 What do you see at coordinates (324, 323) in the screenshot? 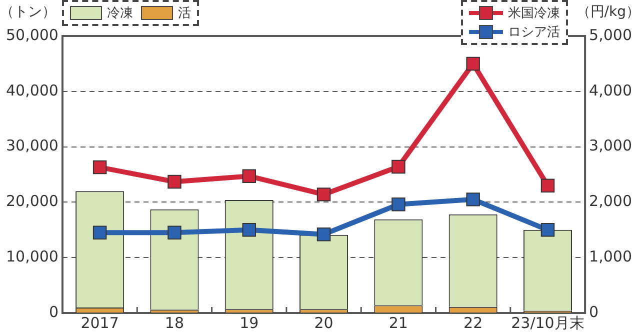
I see `x-tick-label: 20` at bounding box center [324, 323].